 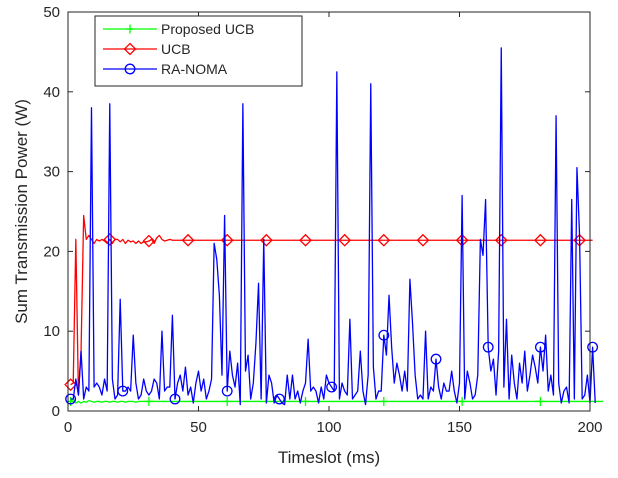 I want to click on legend-item-proposed-ucb: Proposed UCB, so click(x=178, y=29).